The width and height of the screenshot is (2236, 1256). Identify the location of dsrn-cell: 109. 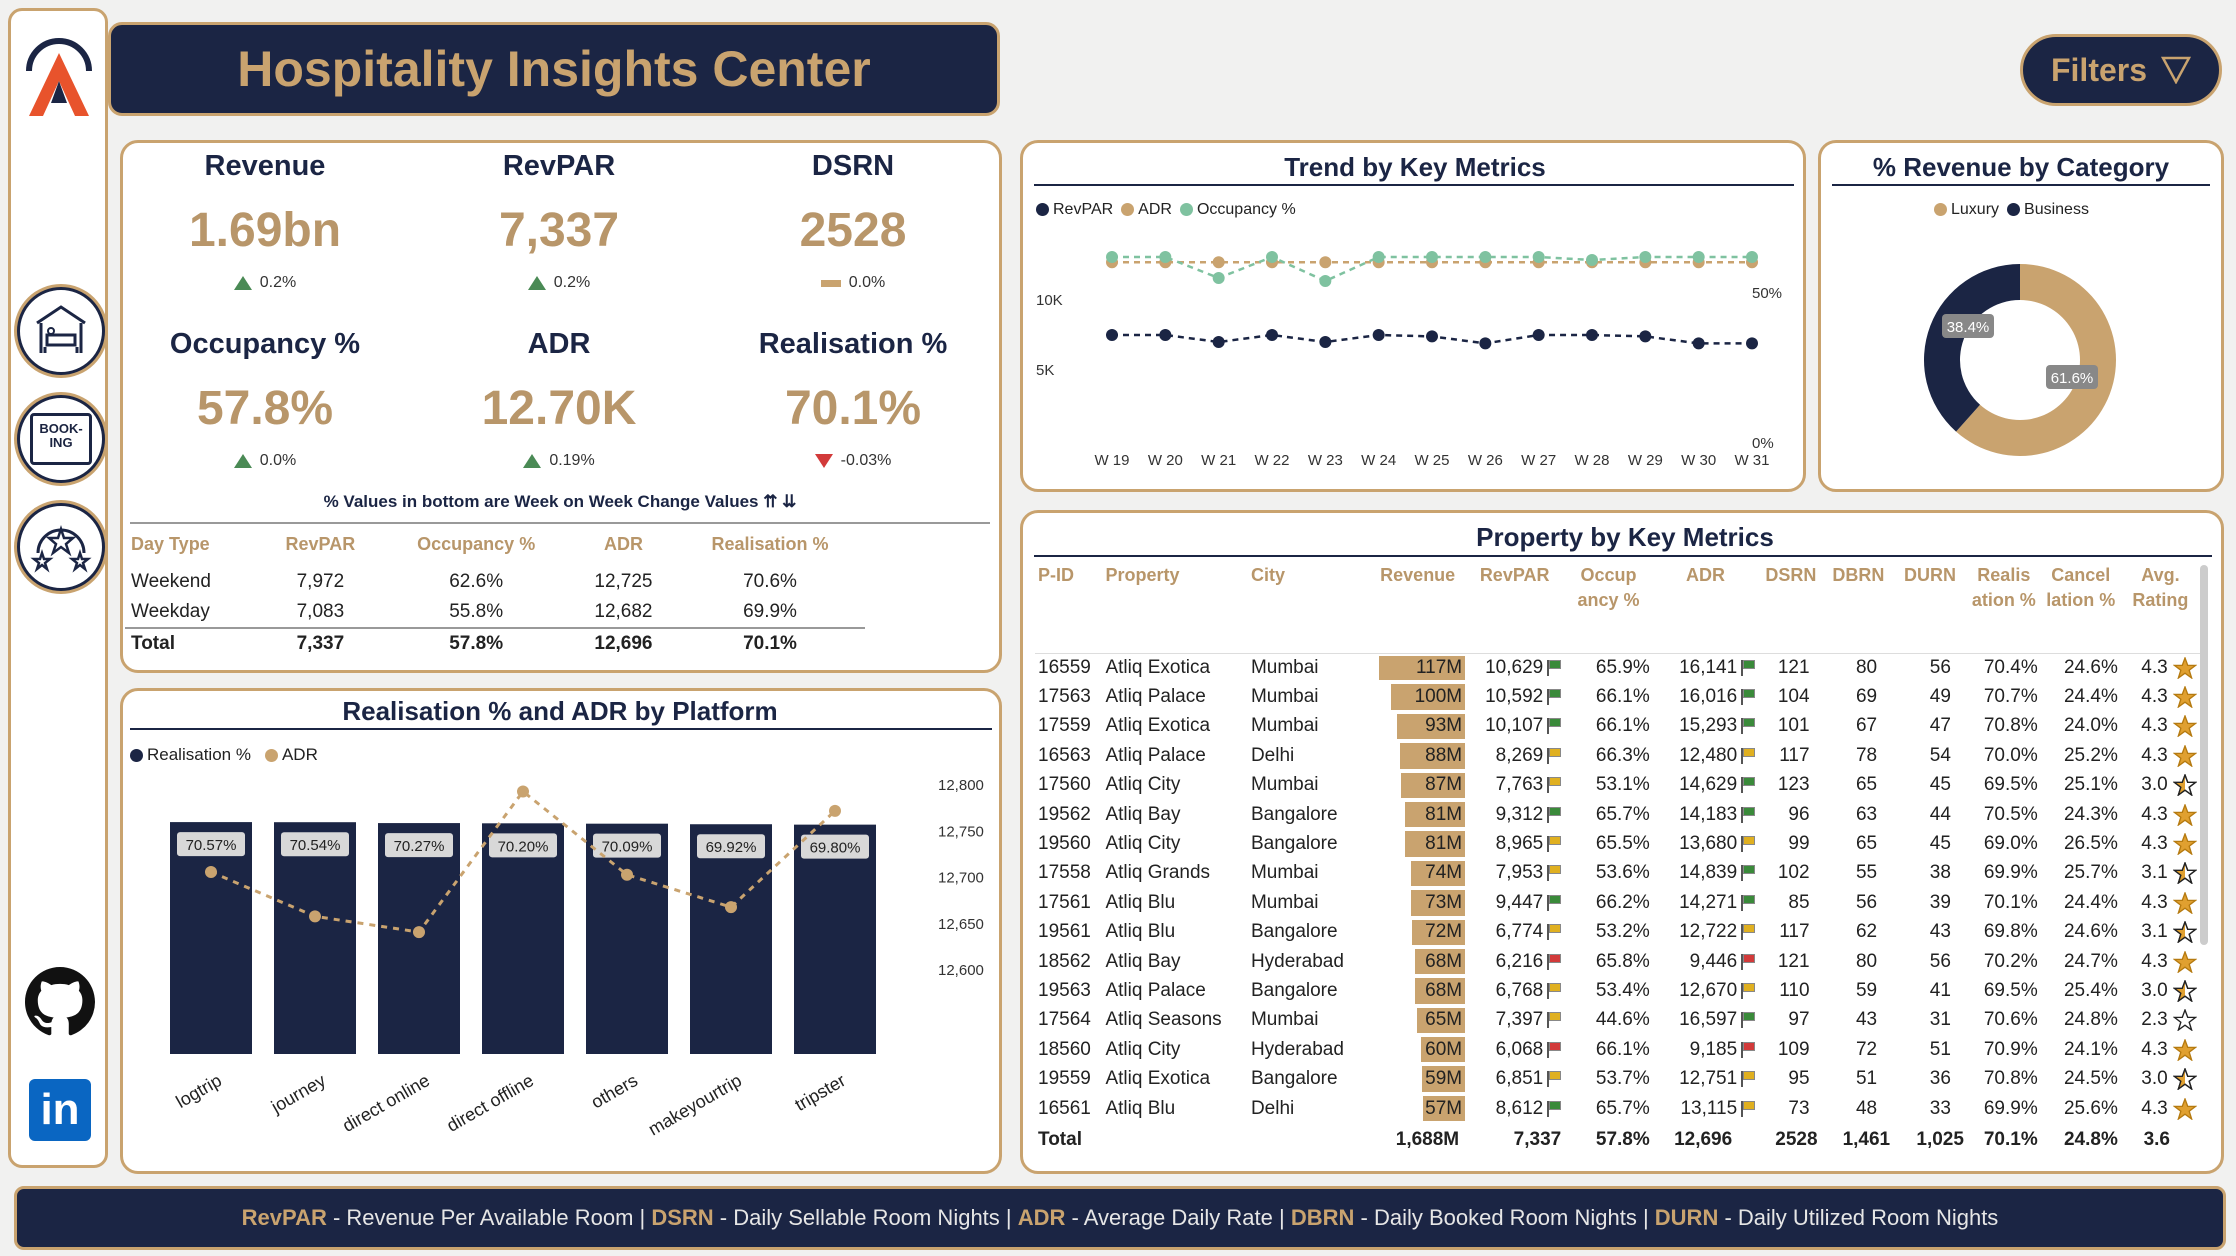
(1793, 1049).